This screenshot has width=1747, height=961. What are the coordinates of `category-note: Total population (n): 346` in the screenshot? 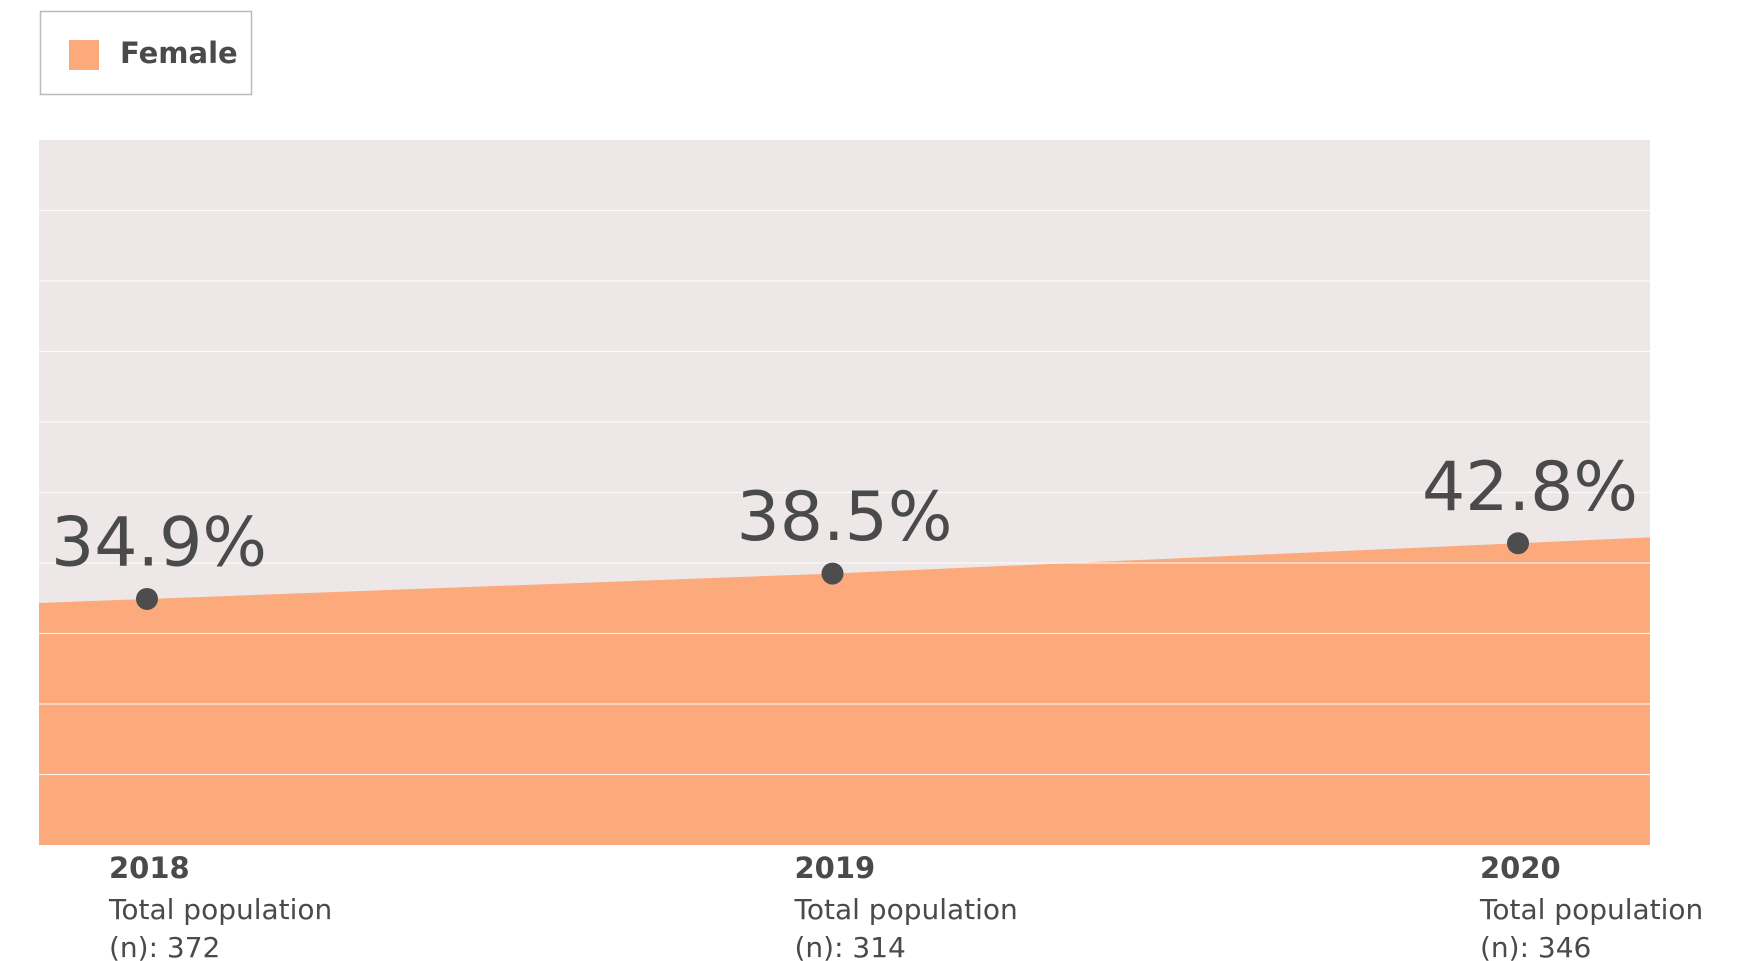 It's located at (1592, 927).